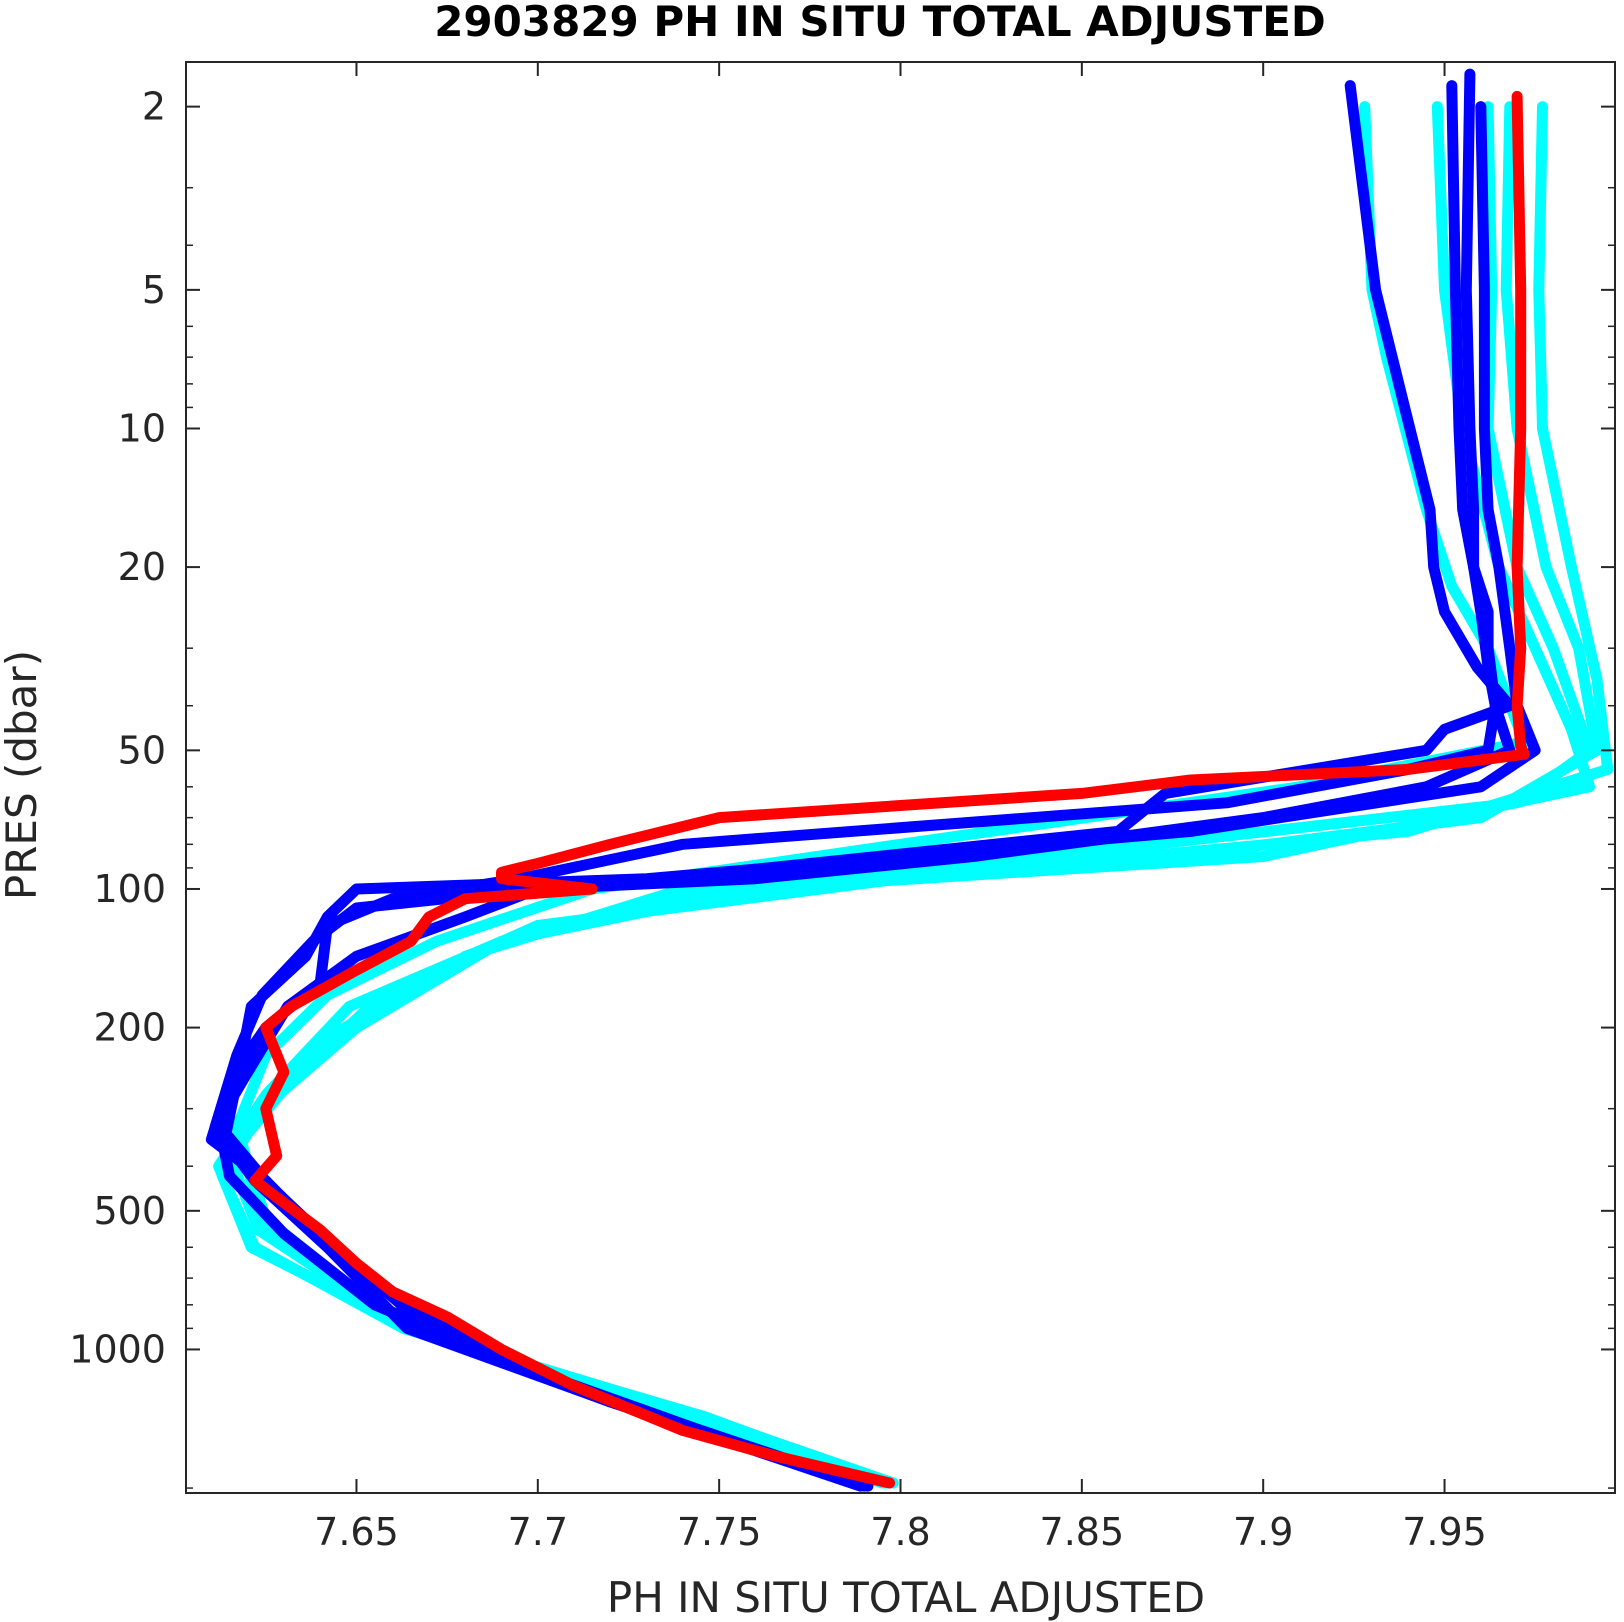 The height and width of the screenshot is (1622, 1624). What do you see at coordinates (719, 1532) in the screenshot?
I see `x-tick-label: 7.75` at bounding box center [719, 1532].